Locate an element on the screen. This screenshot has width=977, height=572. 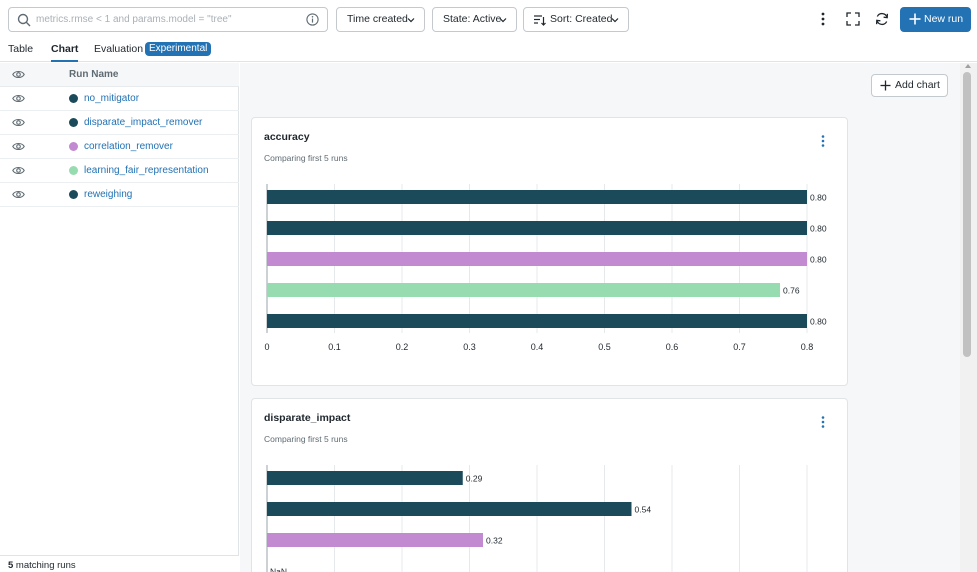
toolbar: Time created State: Active Sort: Created is located at coordinates (488, 19).